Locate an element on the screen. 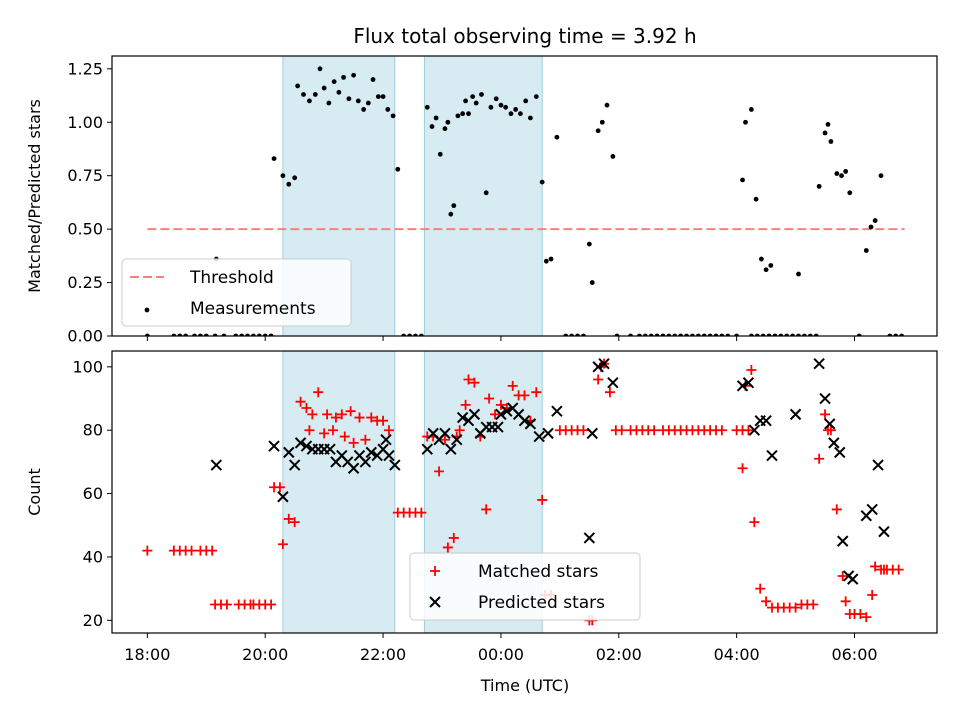 The height and width of the screenshot is (720, 960). legend-label: Threshold is located at coordinates (231, 278).